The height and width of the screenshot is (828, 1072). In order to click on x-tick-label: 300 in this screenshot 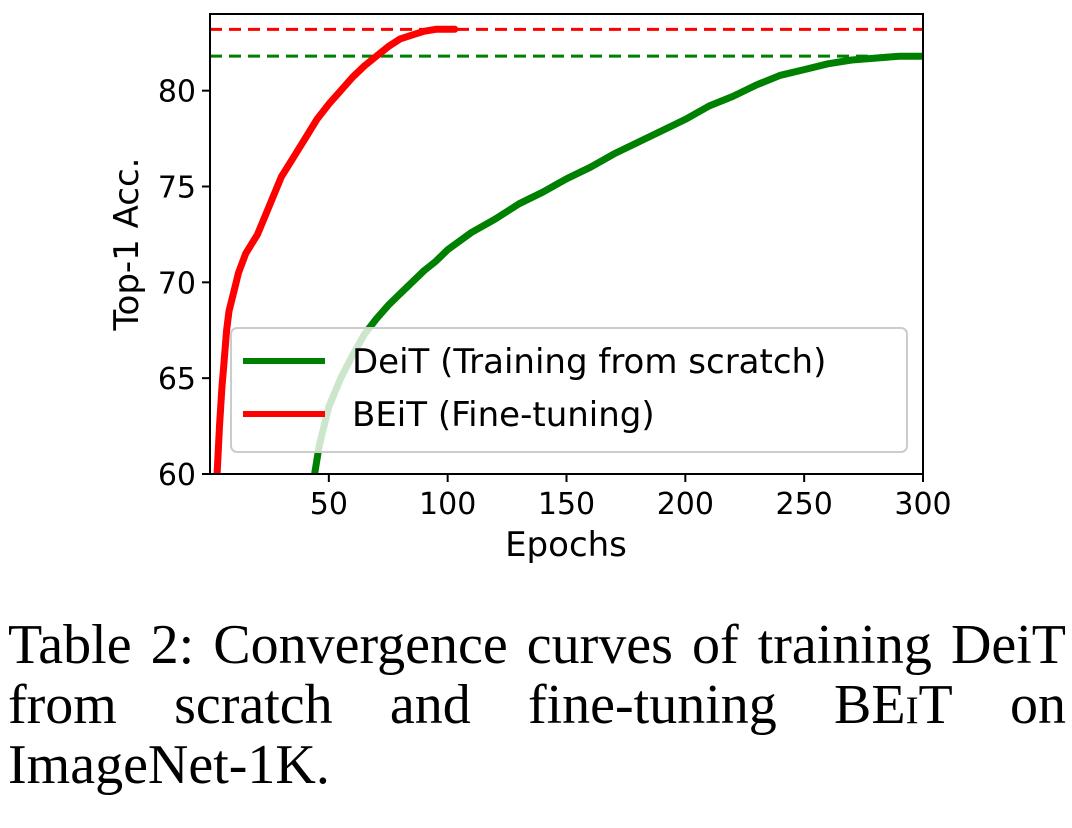, I will do `click(922, 504)`.